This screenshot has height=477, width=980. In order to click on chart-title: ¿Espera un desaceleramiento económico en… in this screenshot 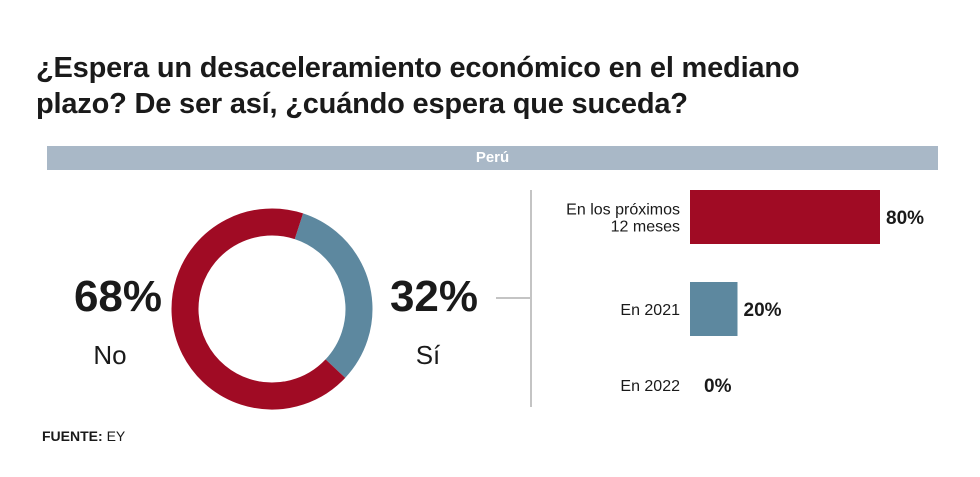, I will do `click(476, 86)`.